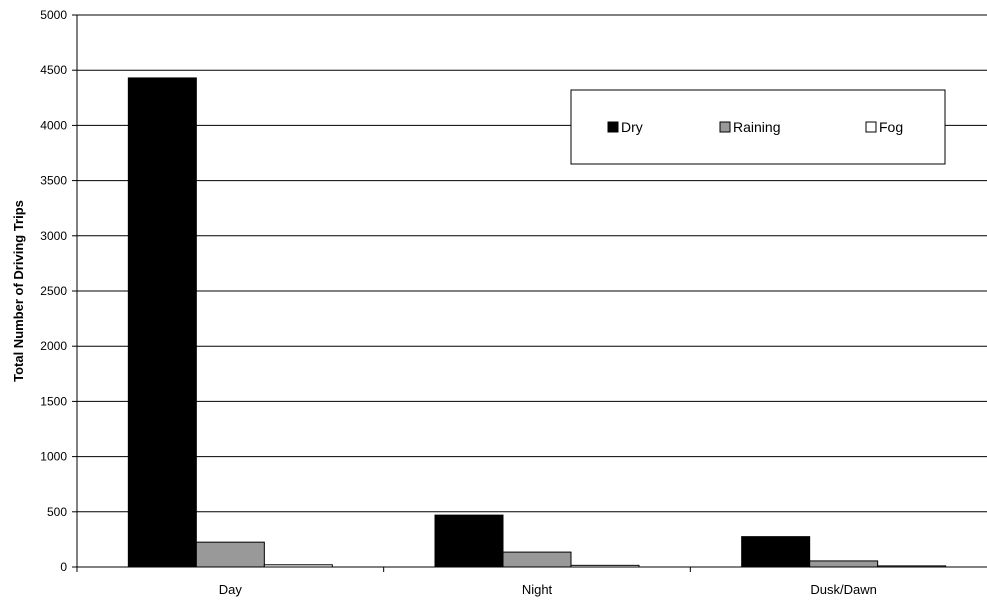 Image resolution: width=987 pixels, height=600 pixels. What do you see at coordinates (53, 401) in the screenshot?
I see `y-tick-label: 1500` at bounding box center [53, 401].